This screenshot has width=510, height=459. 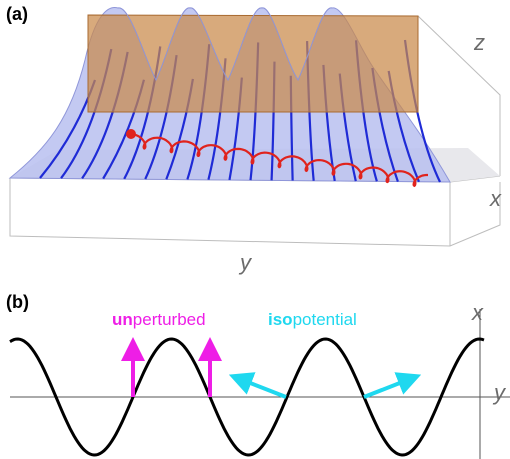 I want to click on isopotential-rest: potential, so click(x=324, y=319).